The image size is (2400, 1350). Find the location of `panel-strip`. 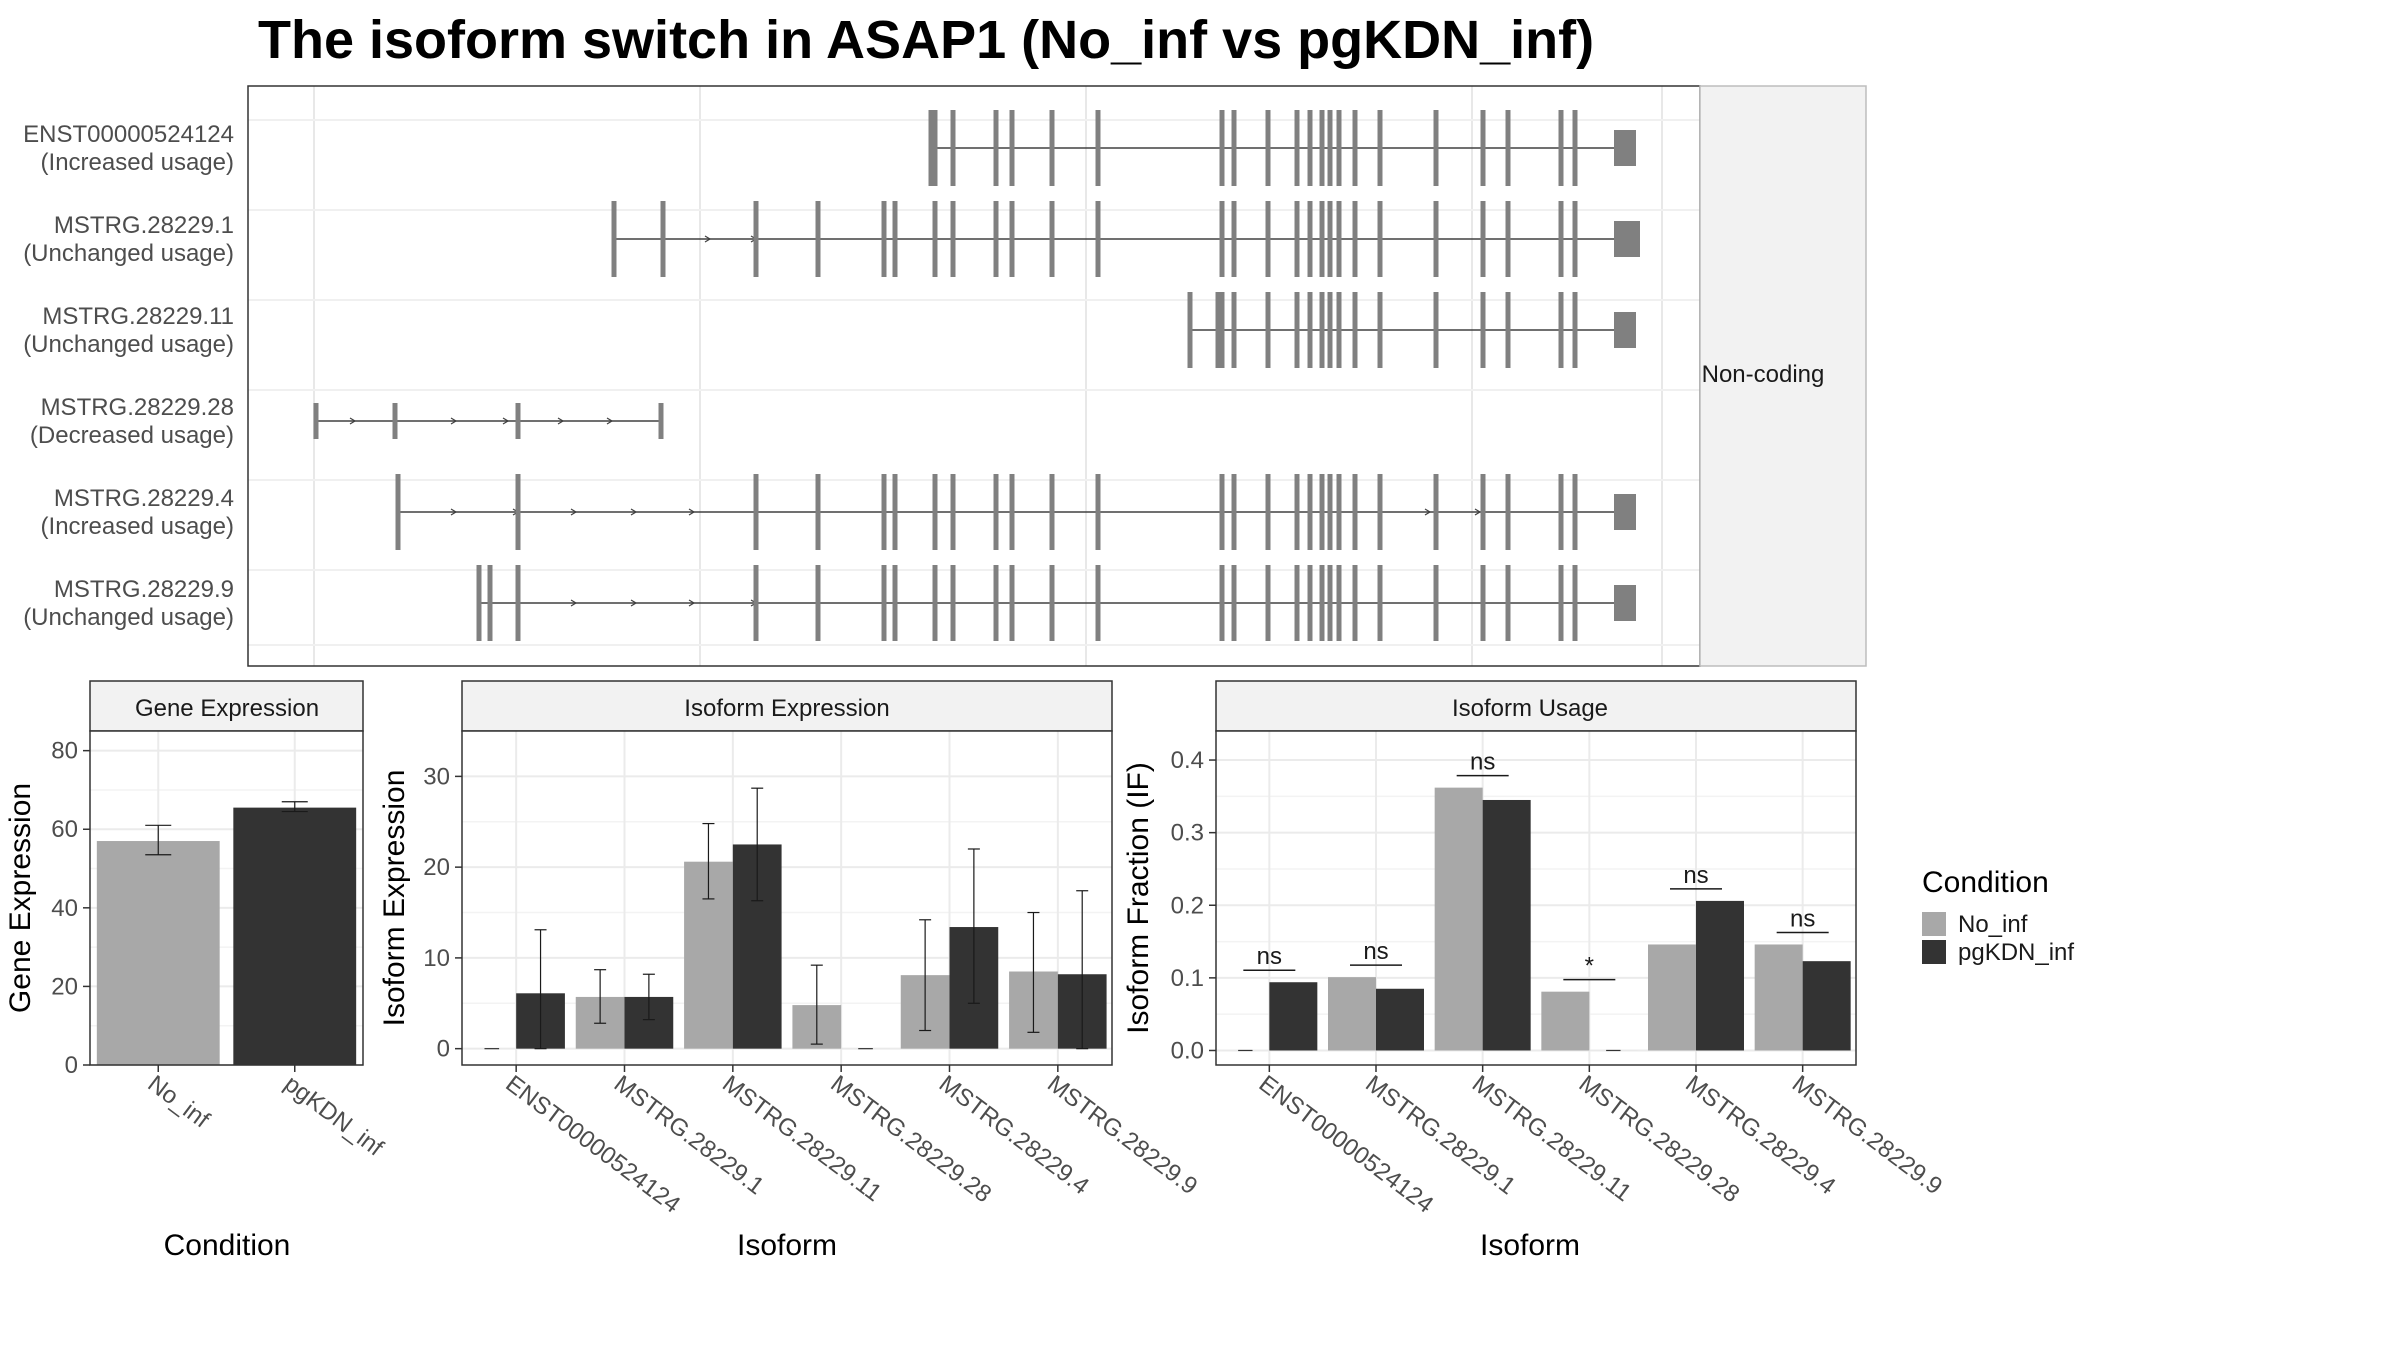

panel-strip is located at coordinates (226, 706).